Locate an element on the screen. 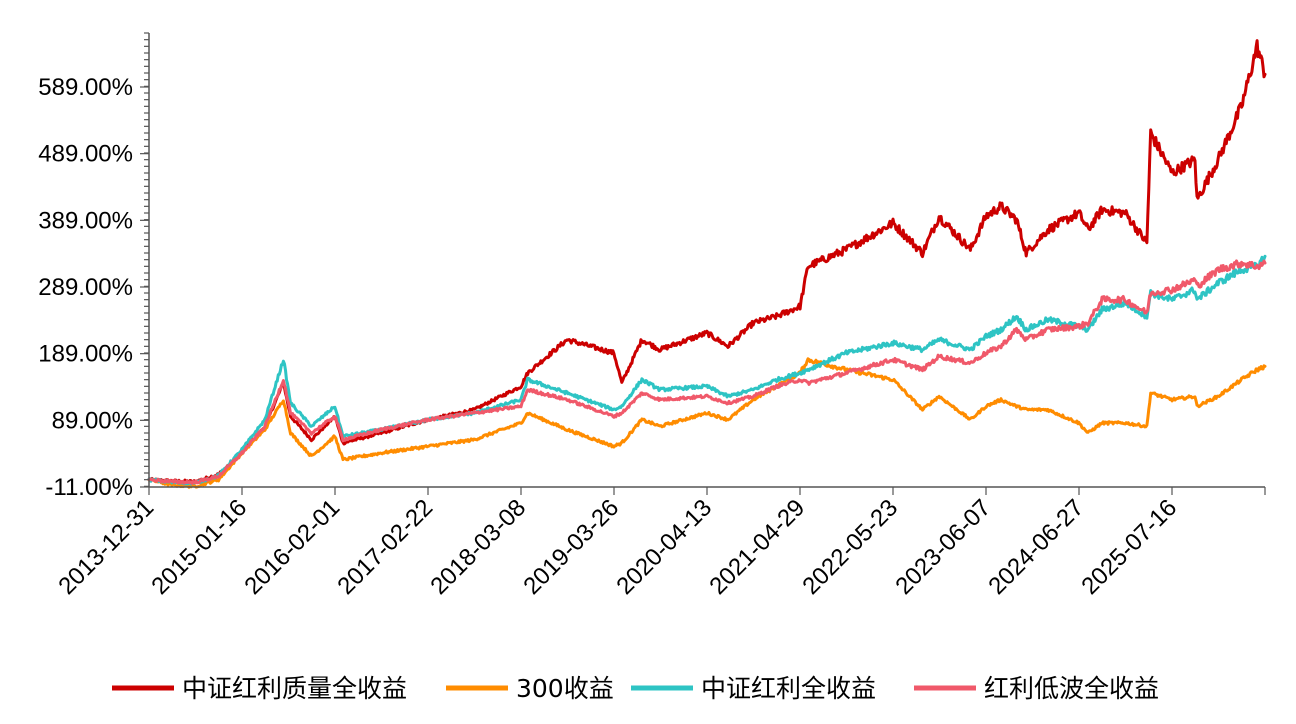 Image resolution: width=1296 pixels, height=724 pixels. x-tick-label: 2020-04-13 is located at coordinates (664, 547).